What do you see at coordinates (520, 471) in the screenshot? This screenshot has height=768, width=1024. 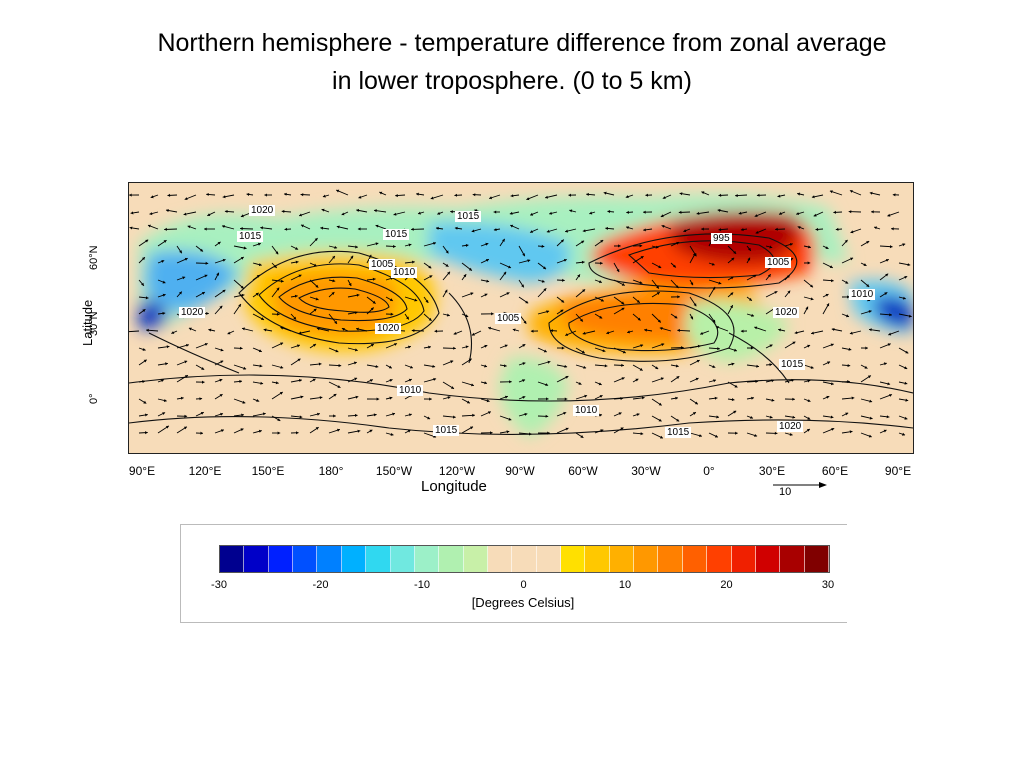 I see `x-tick-label: 90°W` at bounding box center [520, 471].